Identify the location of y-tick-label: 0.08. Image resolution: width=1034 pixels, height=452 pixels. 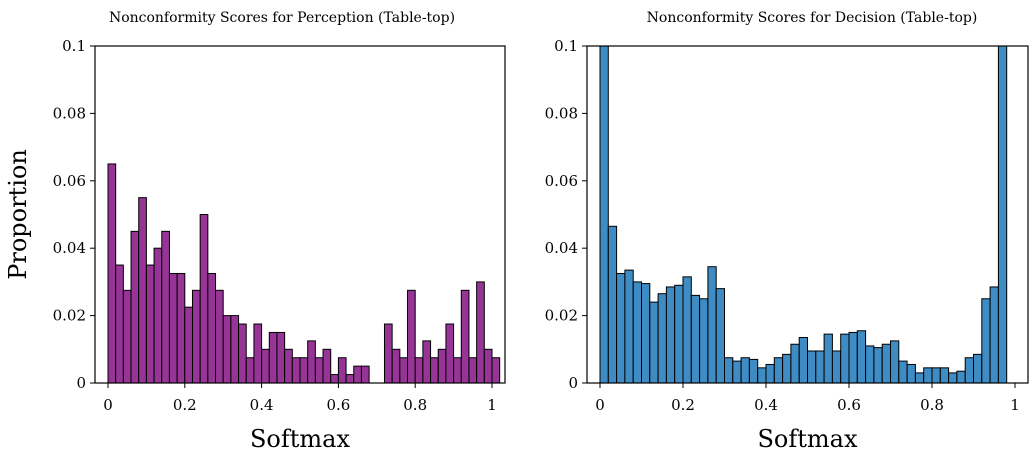
(69, 113).